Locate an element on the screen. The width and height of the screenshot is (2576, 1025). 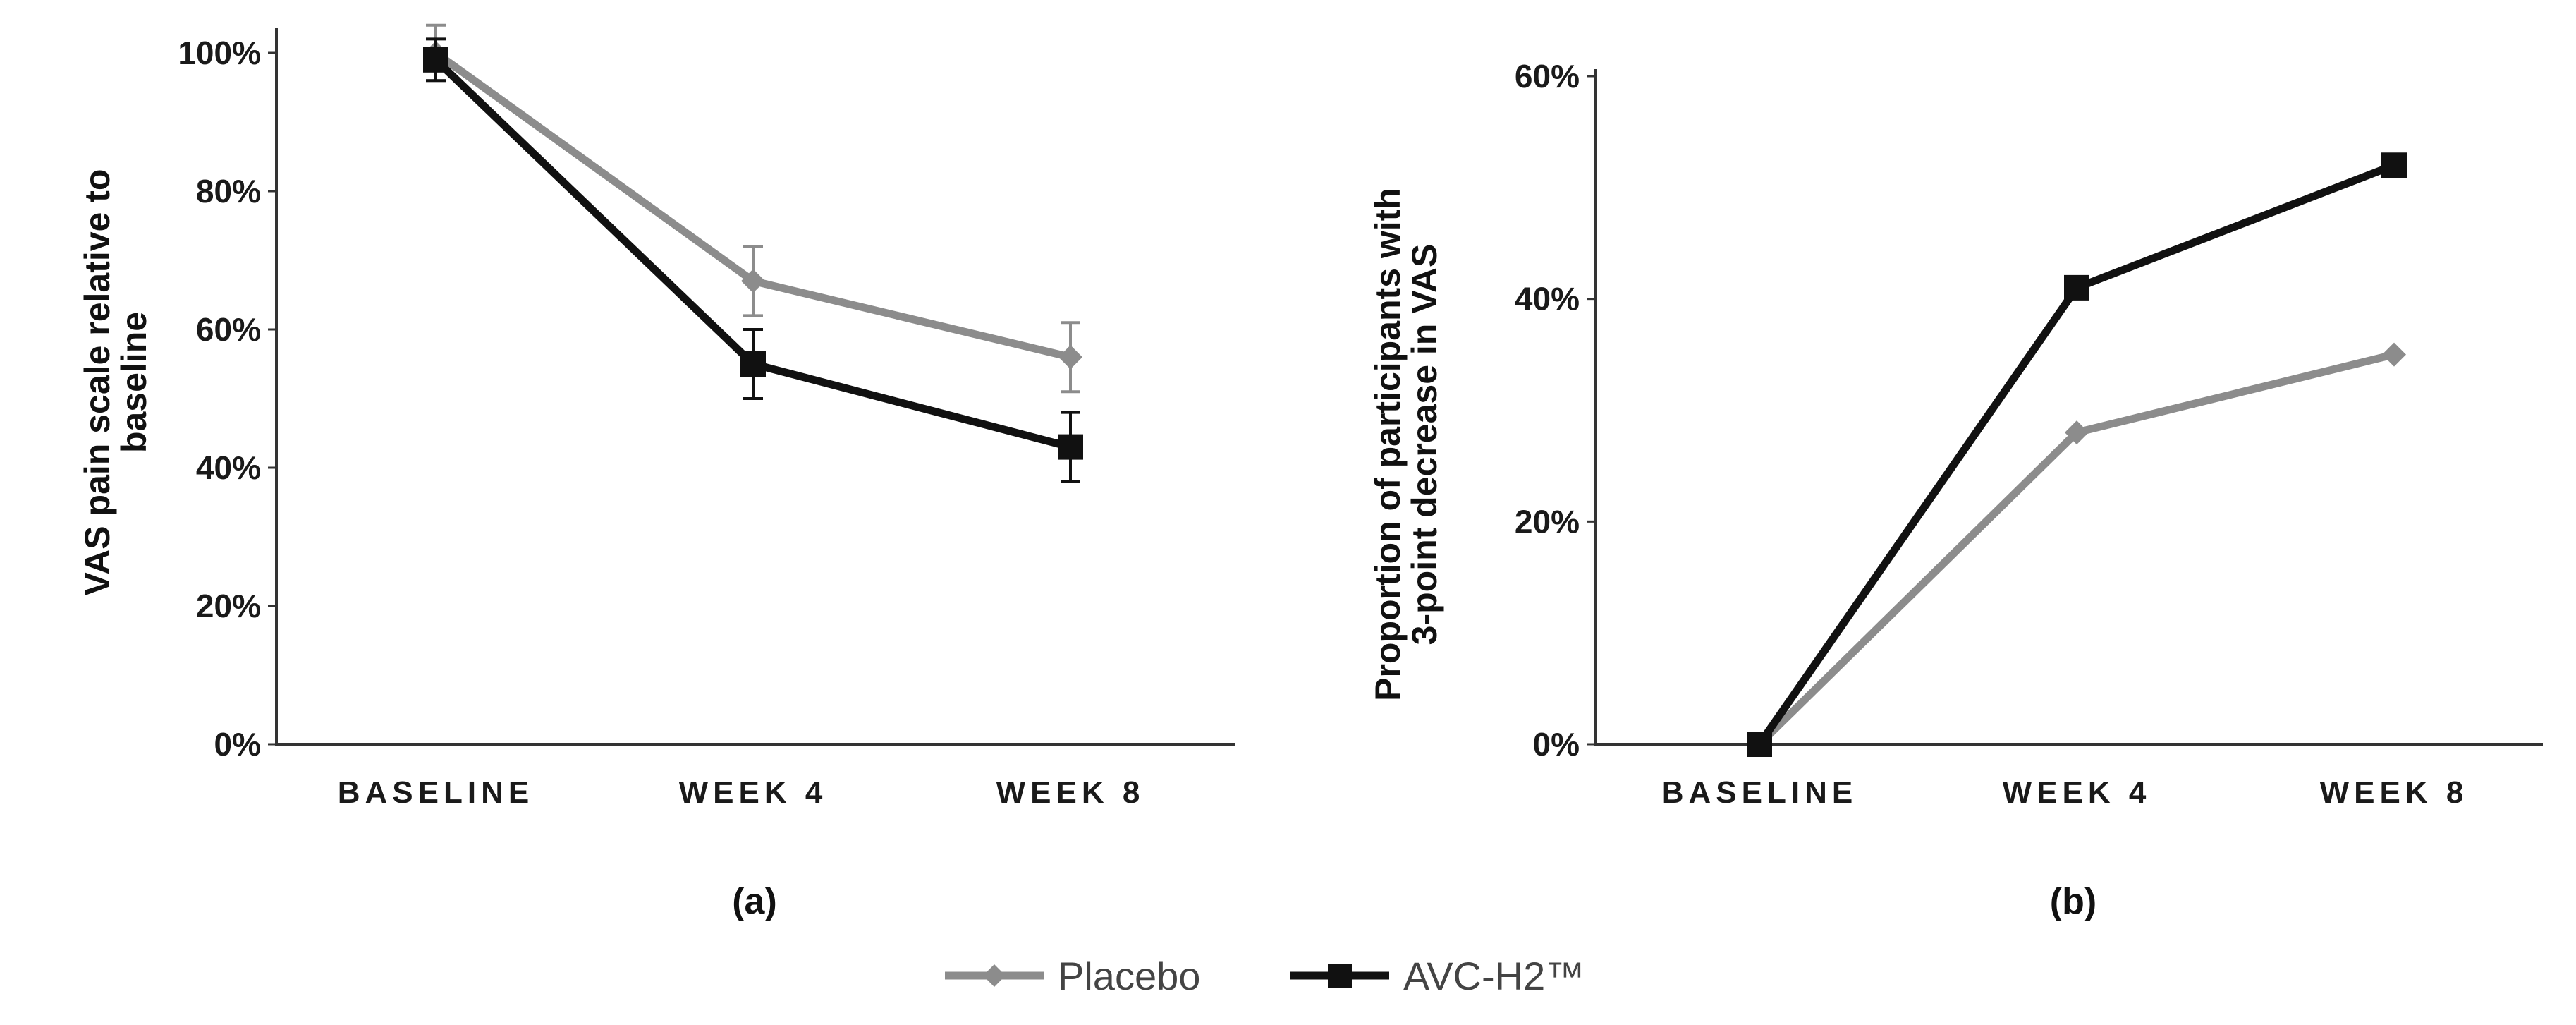
legend-item-placebo: Placebo is located at coordinates (1072, 976).